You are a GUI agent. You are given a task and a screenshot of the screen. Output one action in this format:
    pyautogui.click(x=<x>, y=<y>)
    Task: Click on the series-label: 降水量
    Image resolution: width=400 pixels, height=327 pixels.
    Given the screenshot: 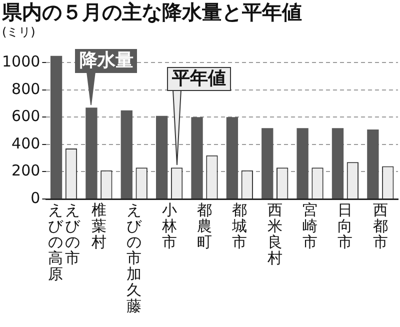 What is the action you would take?
    pyautogui.click(x=106, y=61)
    